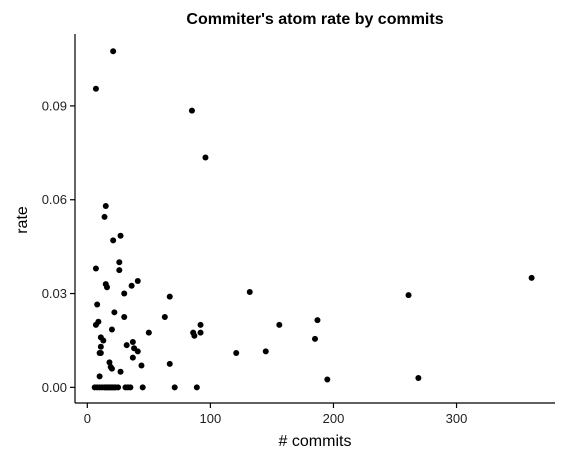 Image resolution: width=565 pixels, height=459 pixels. I want to click on x-axis-label: # commits, so click(315, 441).